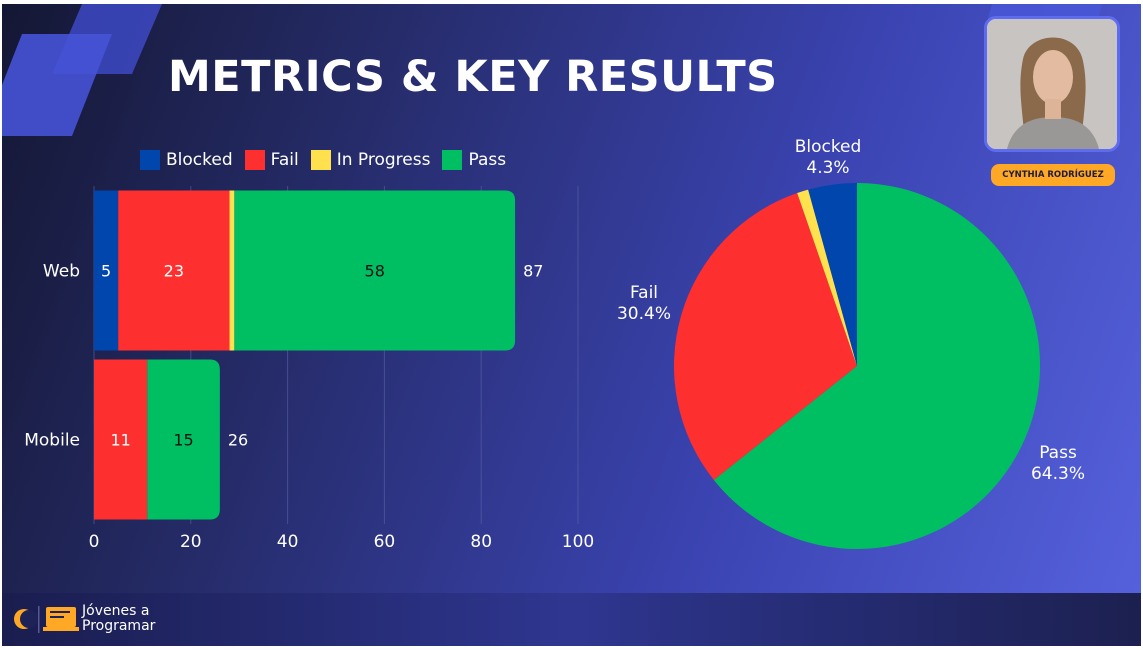 The width and height of the screenshot is (1143, 650). What do you see at coordinates (61, 272) in the screenshot?
I see `category-label: Web` at bounding box center [61, 272].